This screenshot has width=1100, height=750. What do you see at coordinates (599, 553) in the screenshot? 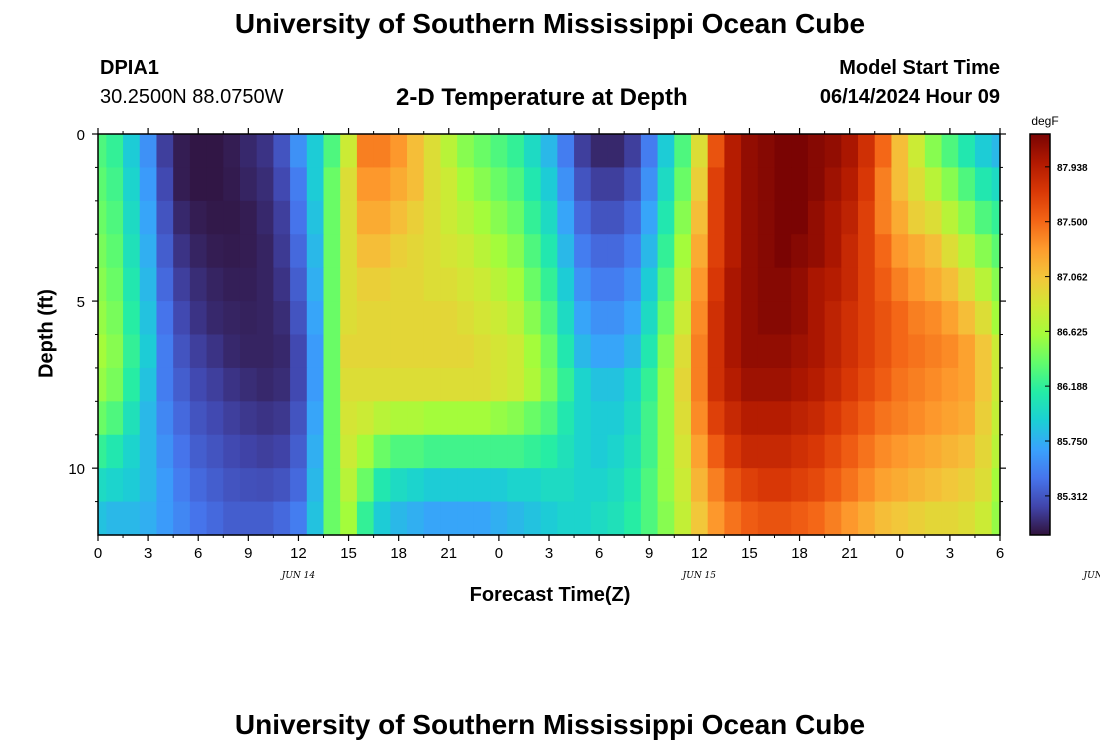
I see `x-tick-label: 6` at bounding box center [599, 553].